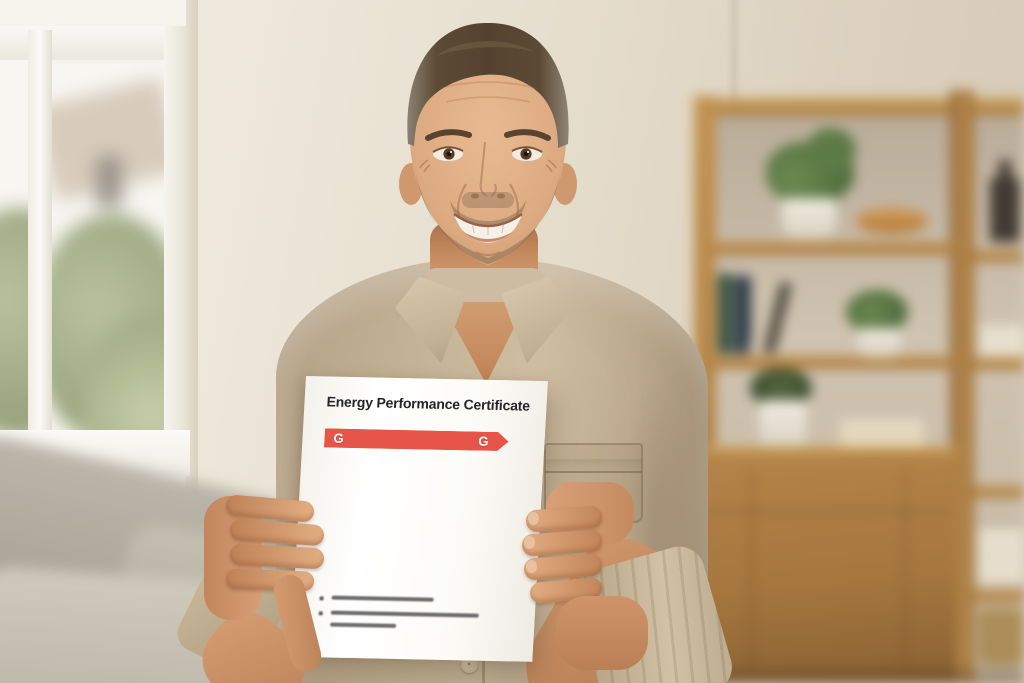 Image resolution: width=1024 pixels, height=683 pixels. What do you see at coordinates (448, 135) in the screenshot?
I see `eyebrow-left` at bounding box center [448, 135].